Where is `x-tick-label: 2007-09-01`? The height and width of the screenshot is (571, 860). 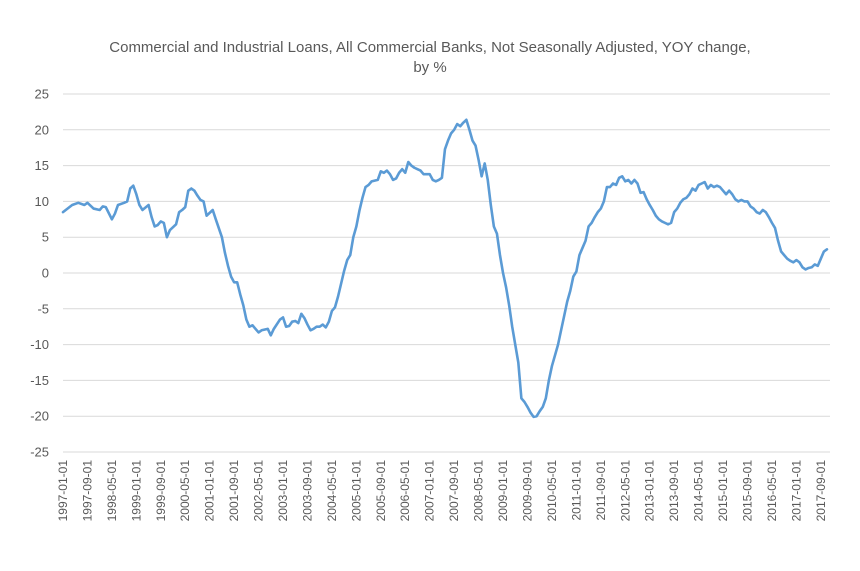
x-tick-label: 2007-09-01 is located at coordinates (454, 491).